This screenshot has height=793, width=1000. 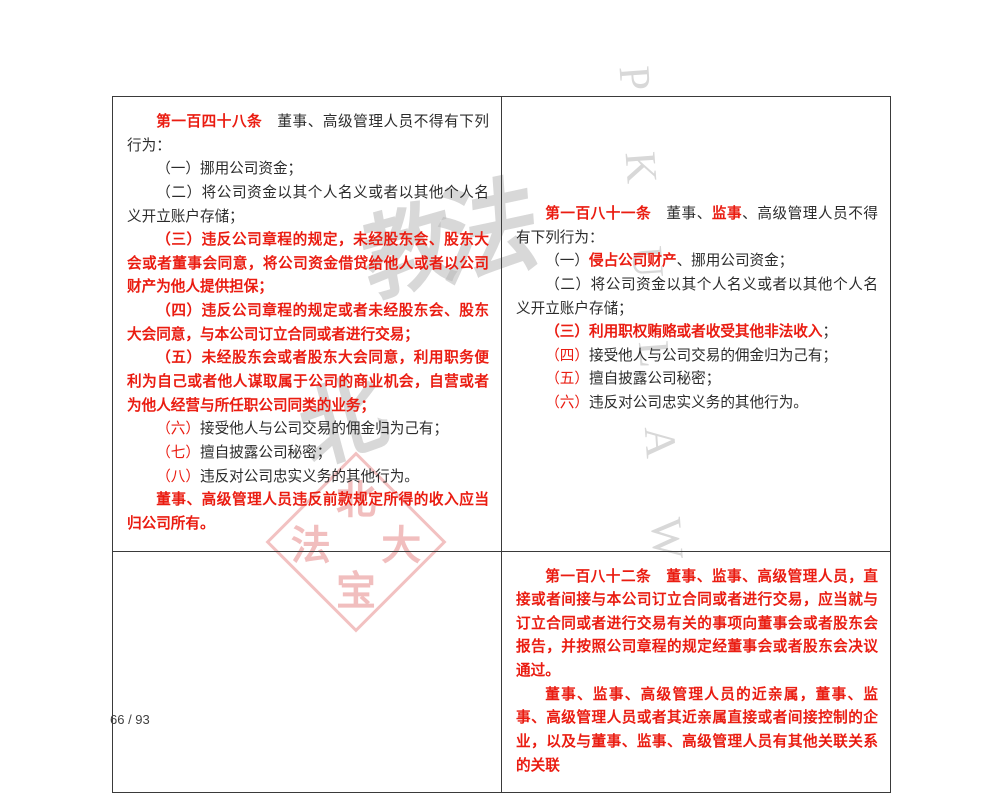 I want to click on article-148-closing-text: 董事、高级管理人员违反前款规定所得的收入应当归公司所有。, so click(x=308, y=512).